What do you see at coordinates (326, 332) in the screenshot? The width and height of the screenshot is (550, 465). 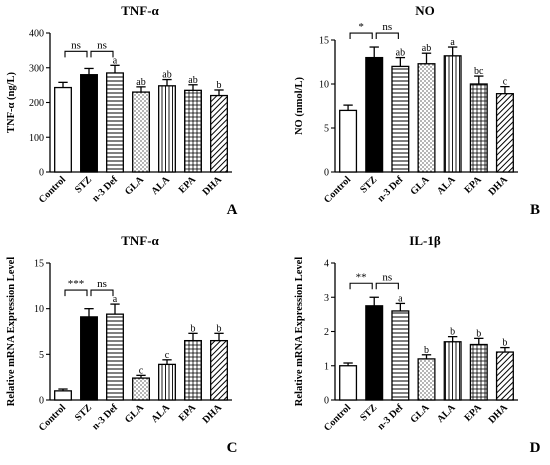 I see `y-tick-label: 2` at bounding box center [326, 332].